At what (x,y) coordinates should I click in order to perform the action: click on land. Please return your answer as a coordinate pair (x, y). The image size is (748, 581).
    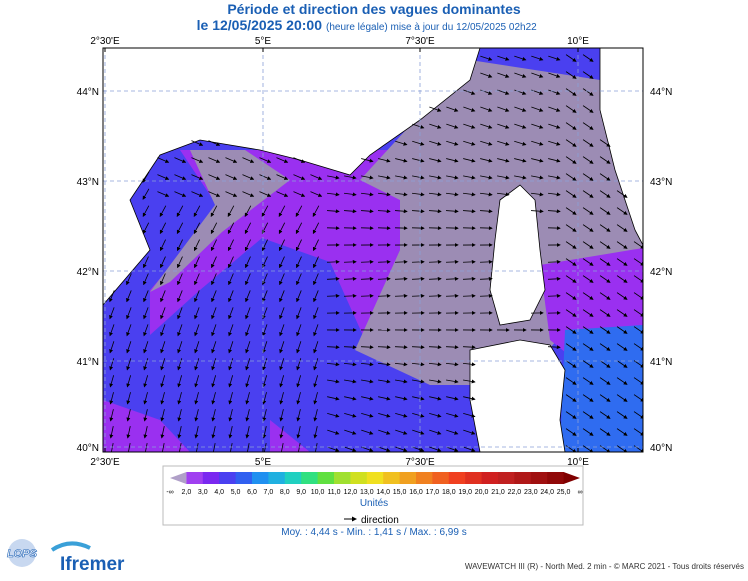
    Looking at the image, I should click on (517, 396).